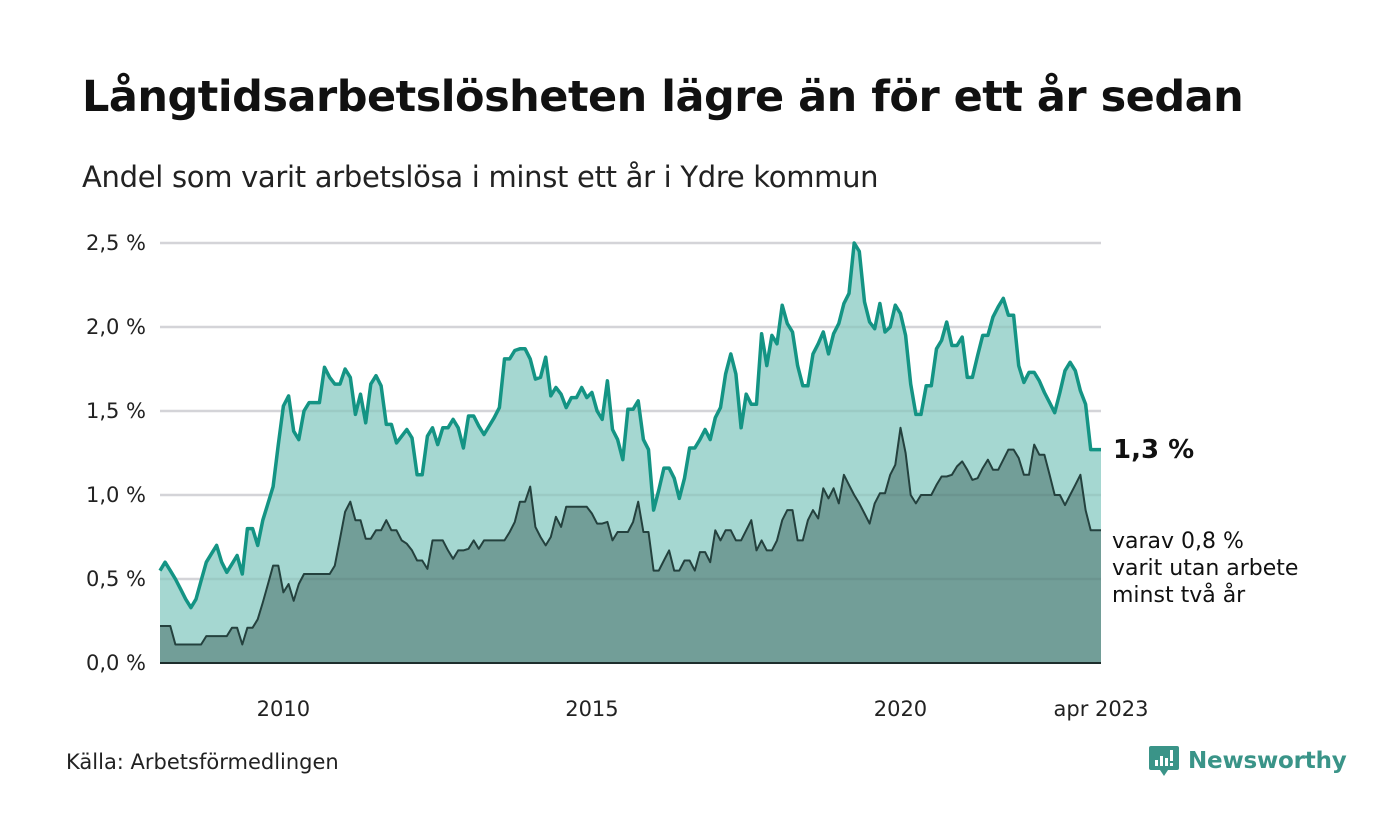  What do you see at coordinates (116, 243) in the screenshot?
I see `y-tick-label: 2,5 %` at bounding box center [116, 243].